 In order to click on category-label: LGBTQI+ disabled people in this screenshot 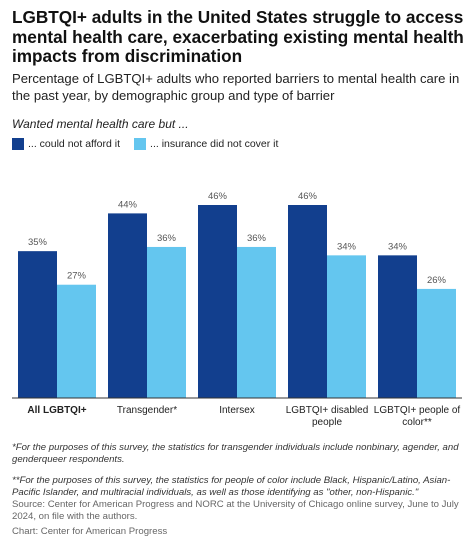, I will do `click(327, 416)`.